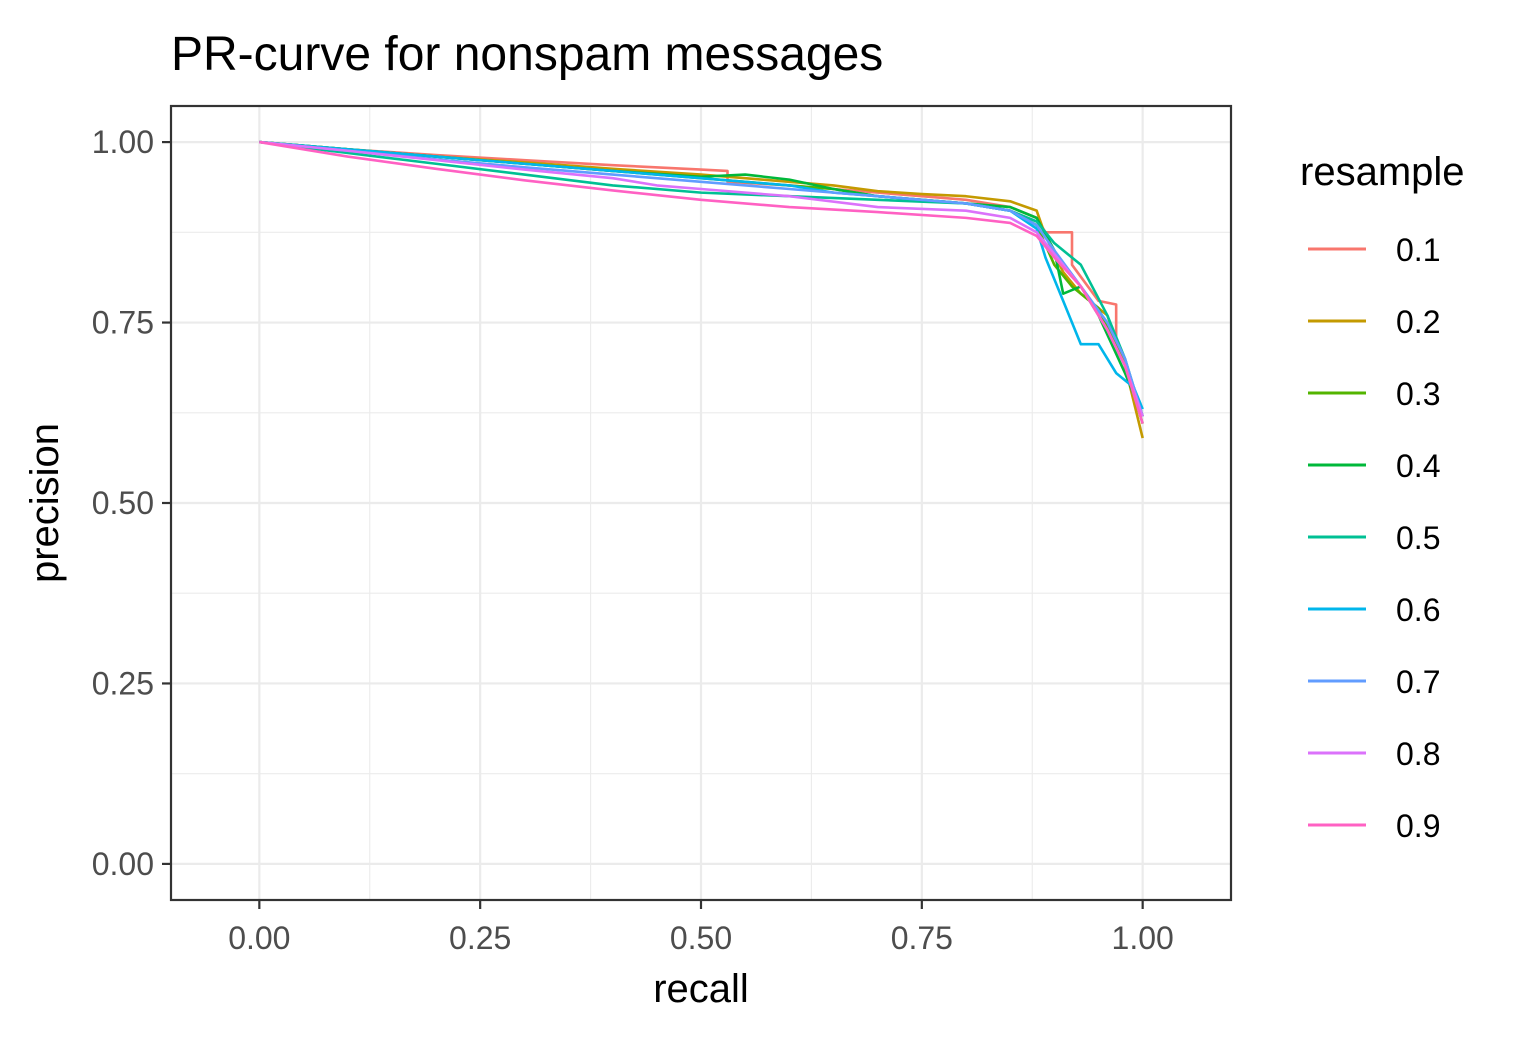 The height and width of the screenshot is (1047, 1537). Describe the element at coordinates (1143, 938) in the screenshot. I see `x-tick-label: 1.00` at that location.